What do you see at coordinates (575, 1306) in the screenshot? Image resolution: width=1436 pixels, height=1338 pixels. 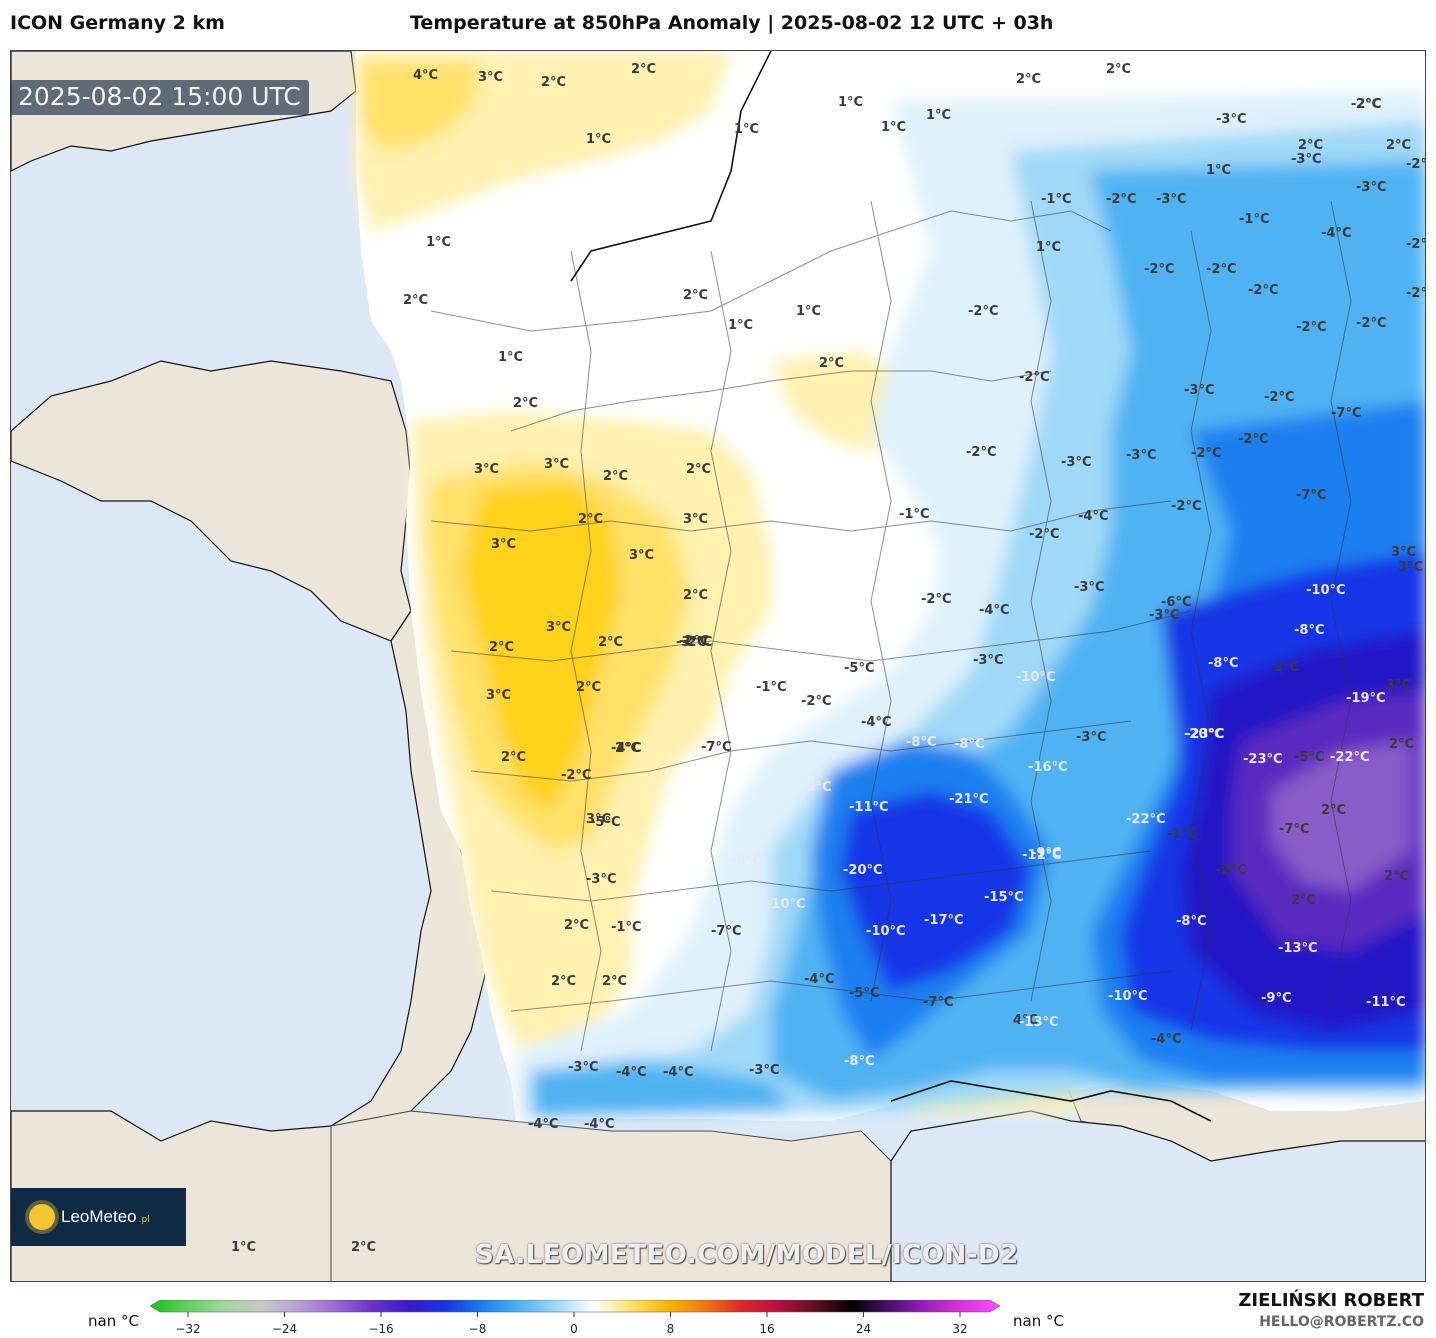 I see `colorbar-gradient` at bounding box center [575, 1306].